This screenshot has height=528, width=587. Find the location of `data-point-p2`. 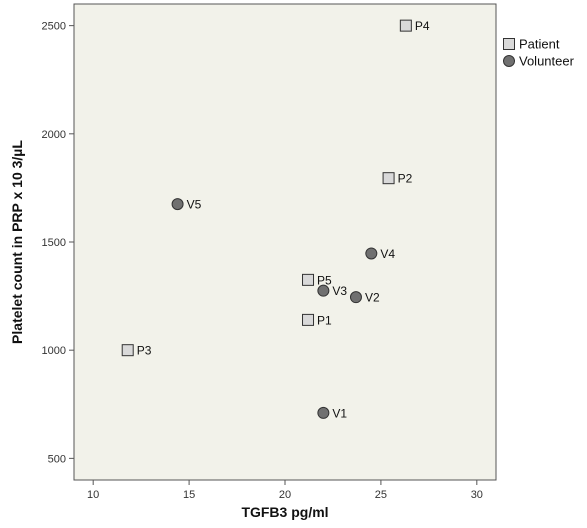

data-point-p2 is located at coordinates (388, 178).